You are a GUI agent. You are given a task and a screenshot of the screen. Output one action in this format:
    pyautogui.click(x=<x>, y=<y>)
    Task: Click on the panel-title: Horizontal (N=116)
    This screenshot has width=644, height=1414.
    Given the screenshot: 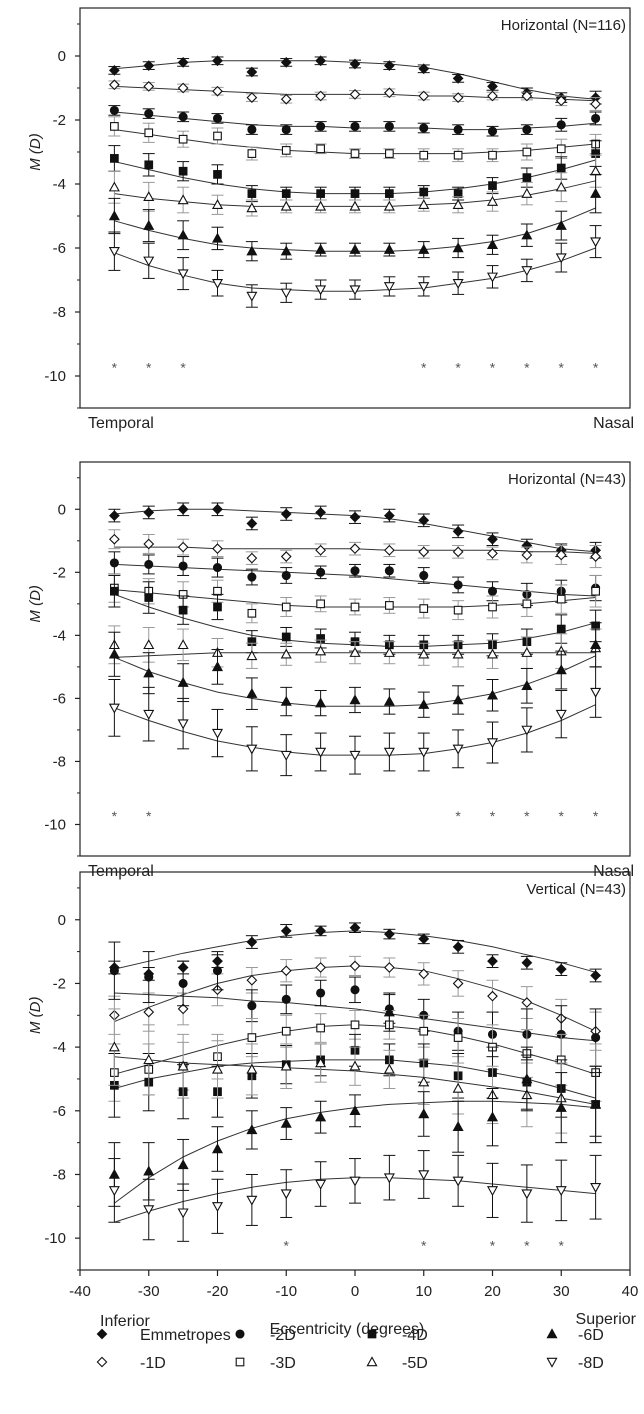 What is the action you would take?
    pyautogui.click(x=563, y=25)
    